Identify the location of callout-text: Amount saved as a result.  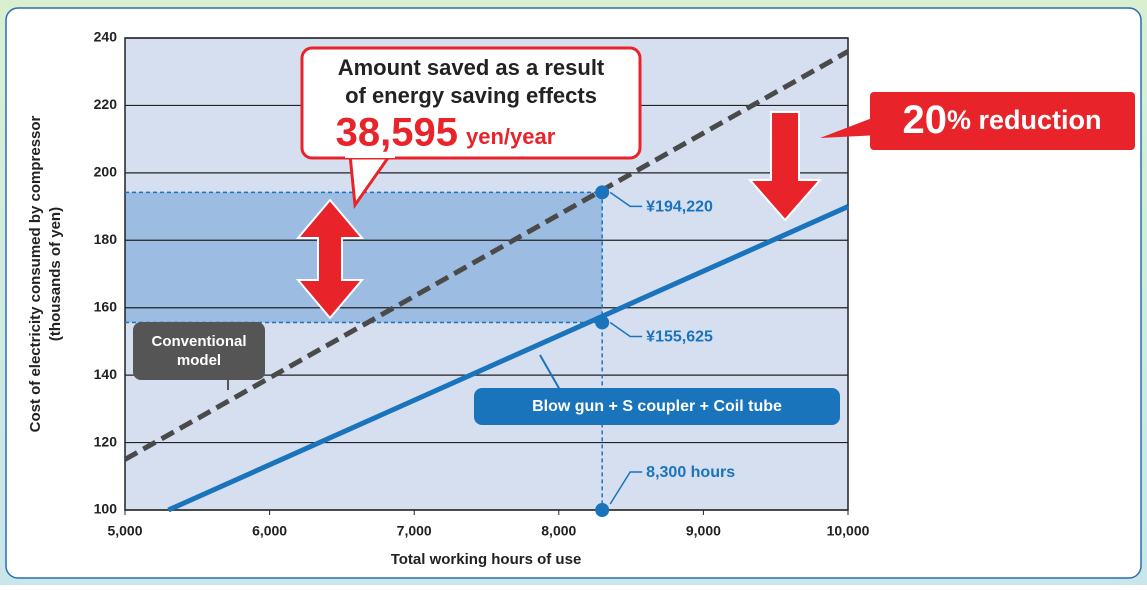
(471, 67).